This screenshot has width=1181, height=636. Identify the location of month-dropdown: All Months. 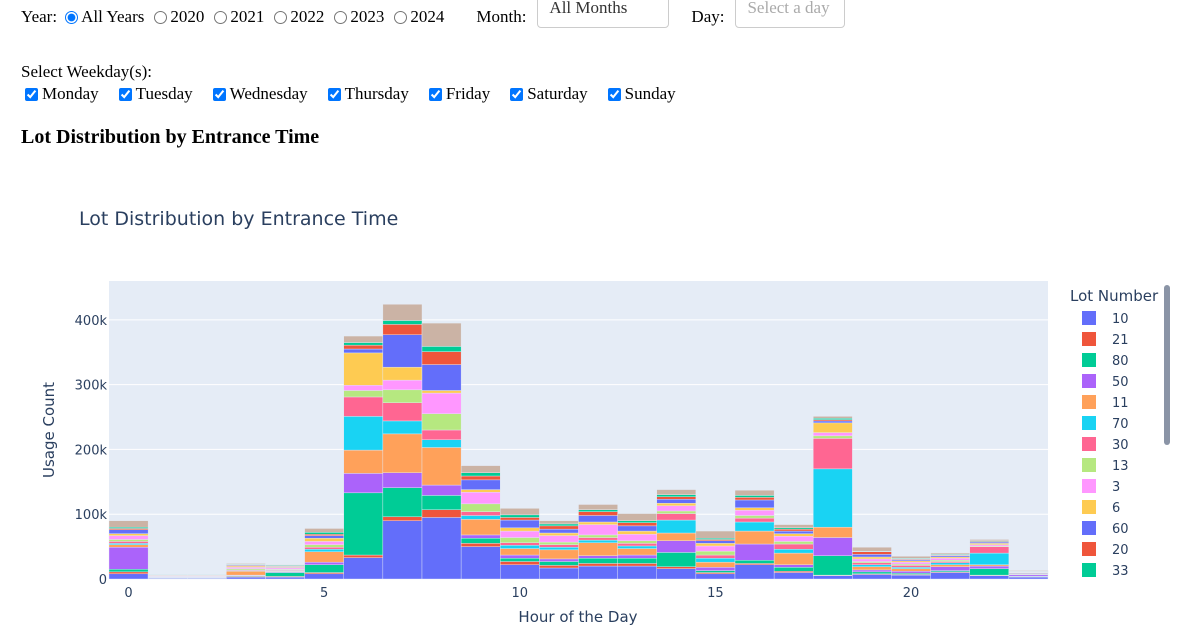
(603, 14).